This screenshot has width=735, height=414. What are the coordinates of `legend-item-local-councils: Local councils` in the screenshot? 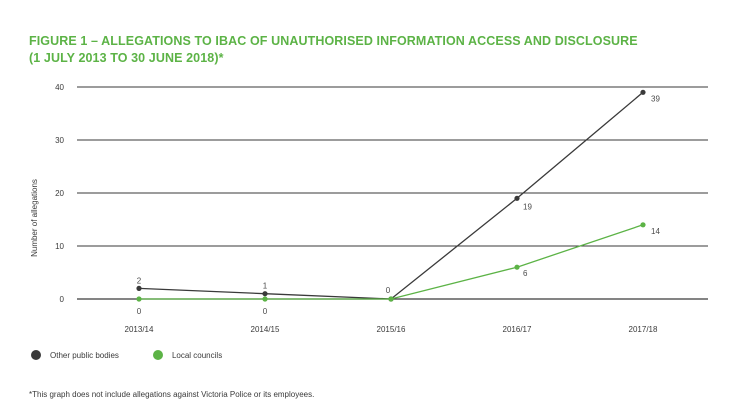 It's located at (187, 355).